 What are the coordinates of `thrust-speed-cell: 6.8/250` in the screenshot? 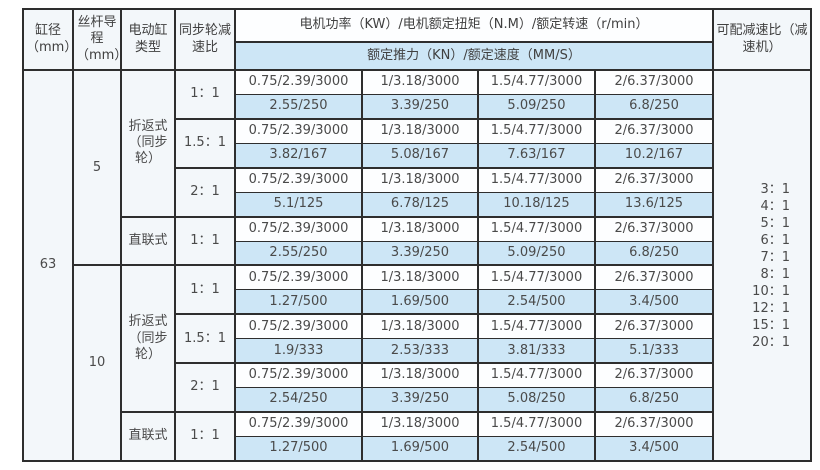 It's located at (654, 253).